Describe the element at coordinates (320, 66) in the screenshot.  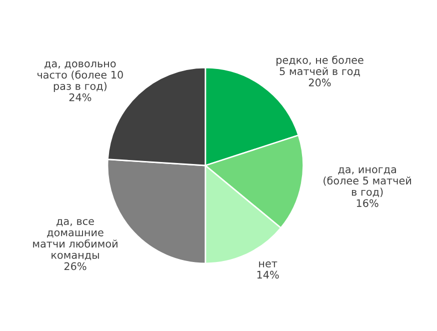
I see `slice-label: редко, не более 5 матчей в год` at that location.